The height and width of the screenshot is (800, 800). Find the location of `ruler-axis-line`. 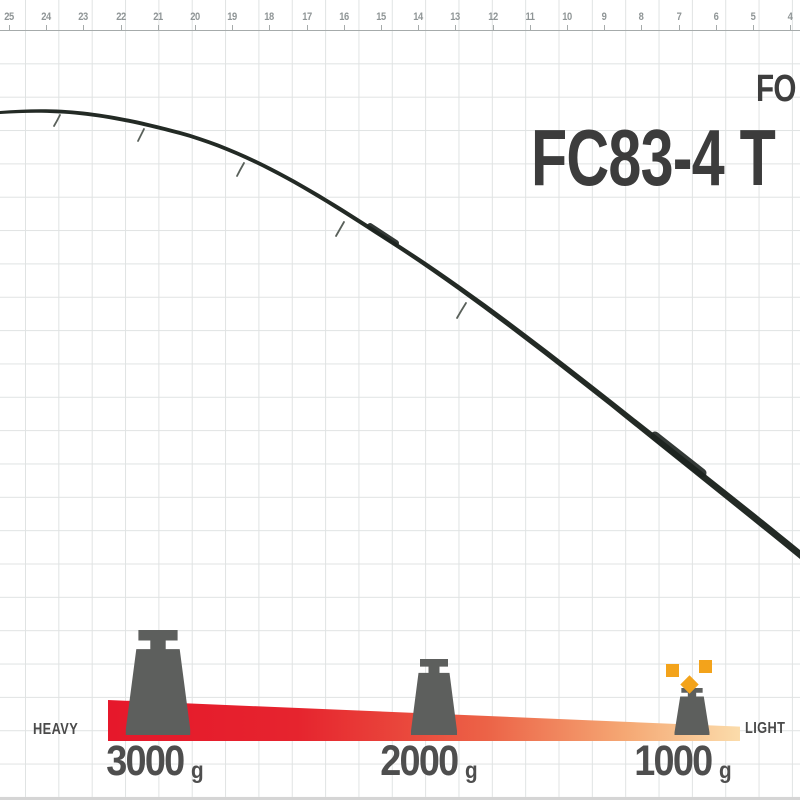

ruler-axis-line is located at coordinates (400, 30).